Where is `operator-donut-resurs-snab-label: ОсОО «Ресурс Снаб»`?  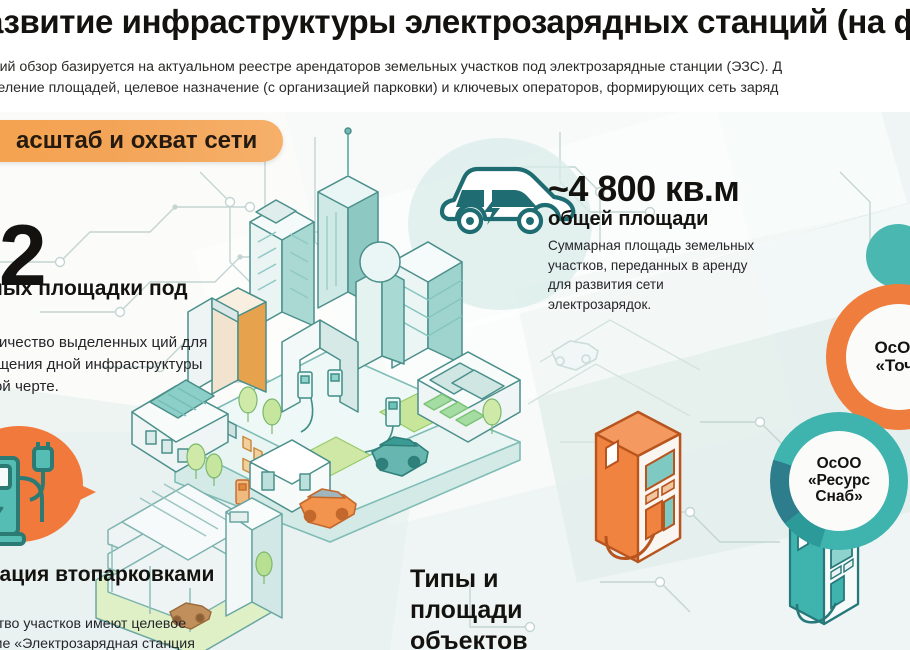
operator-donut-resurs-snab-label: ОсОО «Ресурс Снаб» is located at coordinates (839, 481).